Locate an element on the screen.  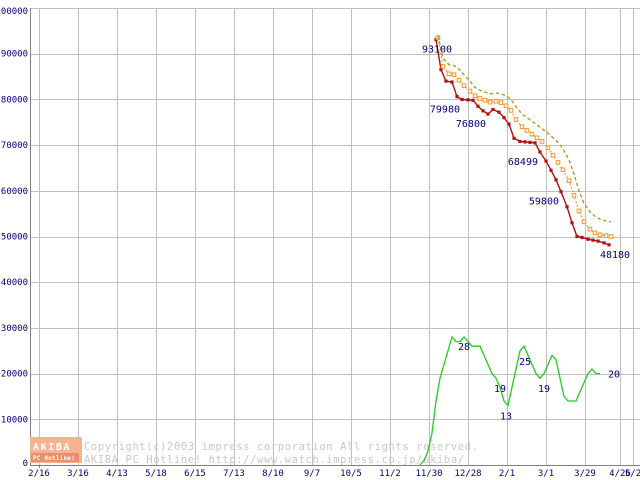
x-tick-label: 3/16 is located at coordinates (78, 474).